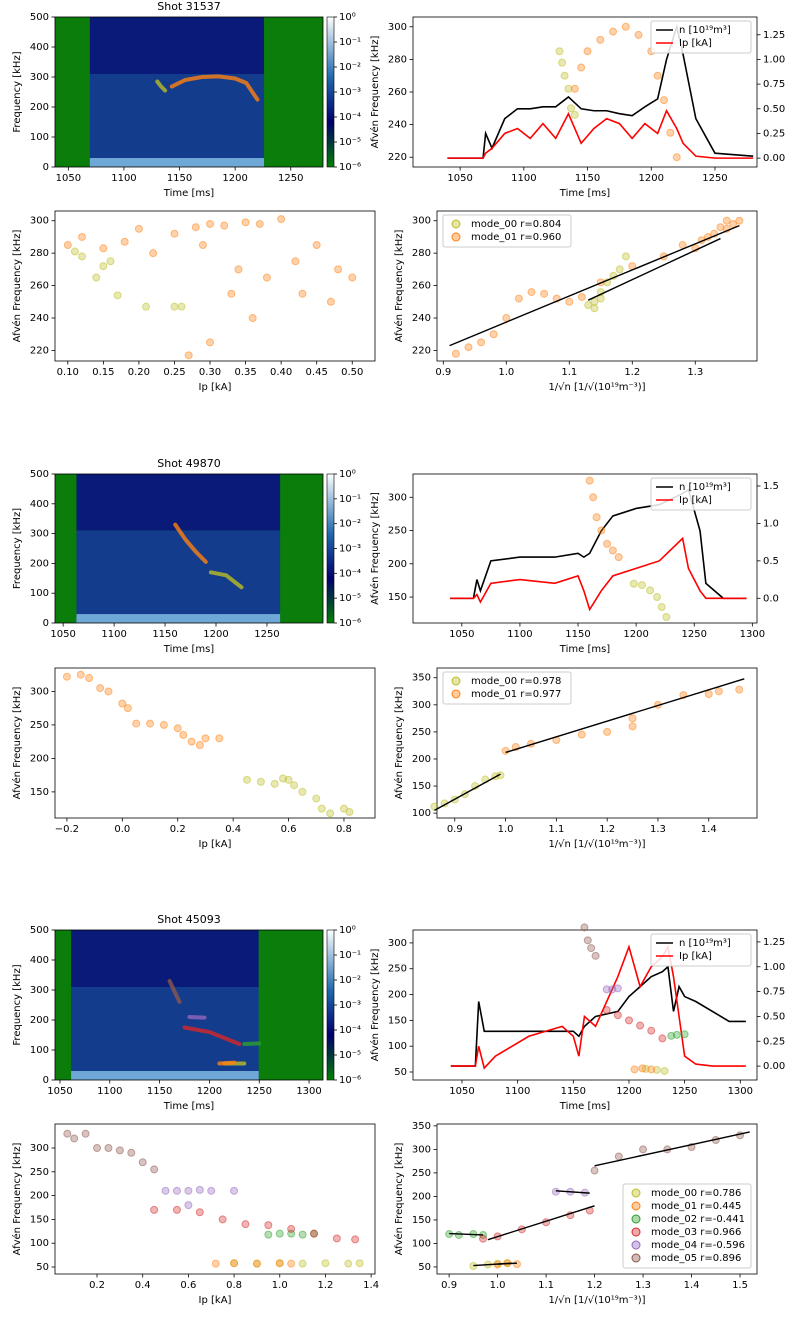 This screenshot has width=792, height=1321. Describe the element at coordinates (698, 1245) in the screenshot. I see `legend-label: mode_04 r=-0.596` at that location.